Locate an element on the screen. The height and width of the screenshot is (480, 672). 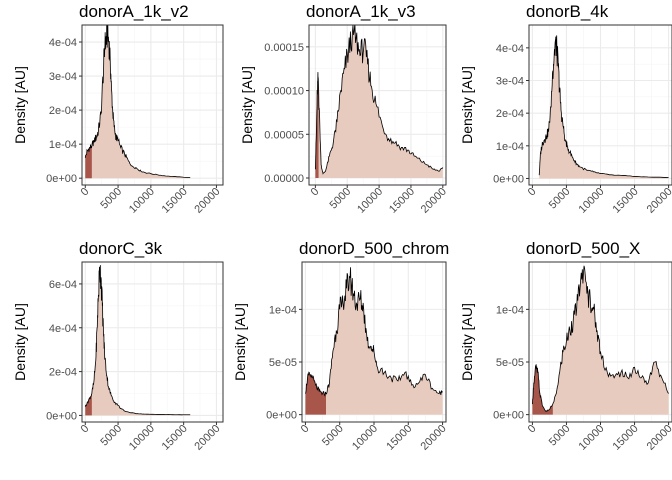
panel-title: donorA_1k_v3 is located at coordinates (361, 11).